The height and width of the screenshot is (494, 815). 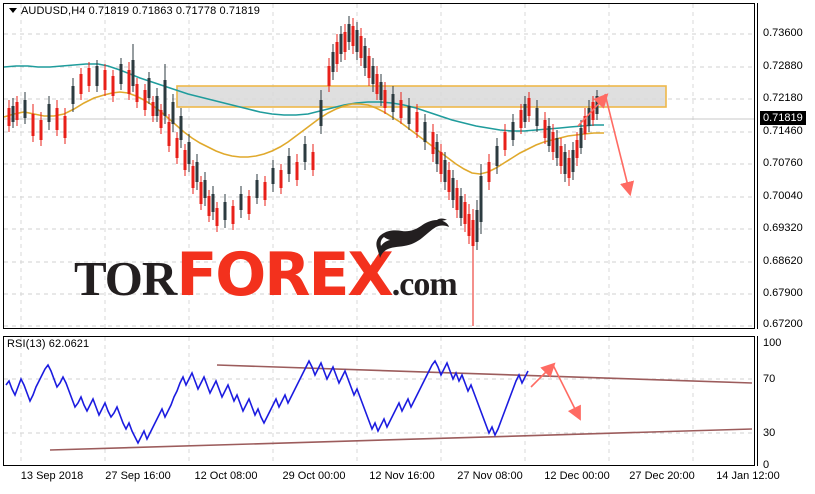 I want to click on rsi-tick-30: 30, so click(x=769, y=433).